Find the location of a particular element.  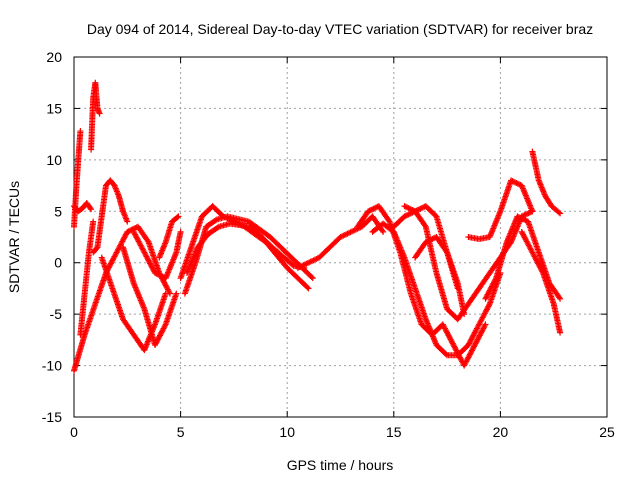

y-tick-label: -15 is located at coordinates (52, 417).